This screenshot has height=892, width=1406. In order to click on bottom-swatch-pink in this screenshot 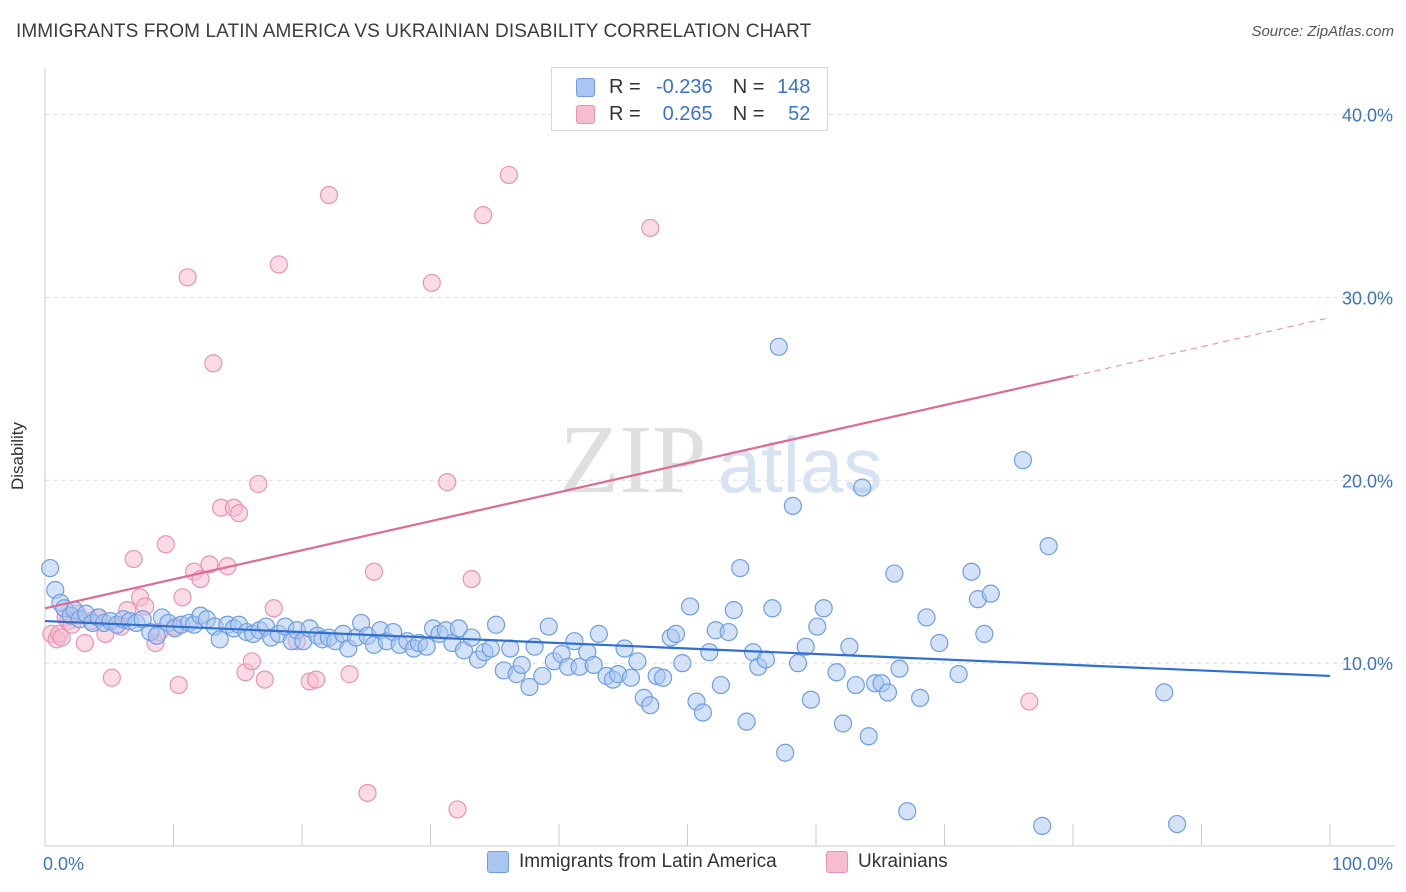, I will do `click(837, 862)`.